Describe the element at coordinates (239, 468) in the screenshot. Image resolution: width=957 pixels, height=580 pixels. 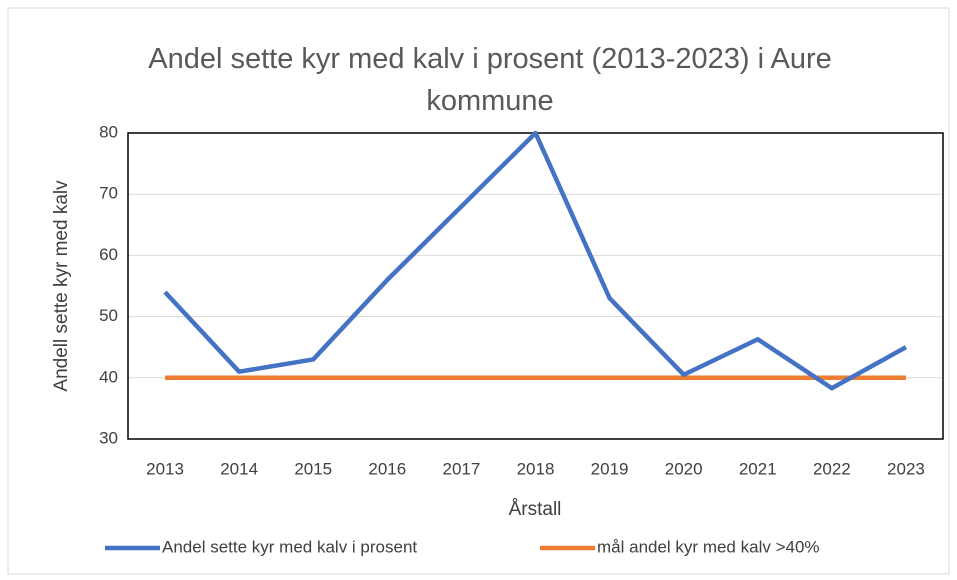
I see `x-tick-label: 2014` at that location.